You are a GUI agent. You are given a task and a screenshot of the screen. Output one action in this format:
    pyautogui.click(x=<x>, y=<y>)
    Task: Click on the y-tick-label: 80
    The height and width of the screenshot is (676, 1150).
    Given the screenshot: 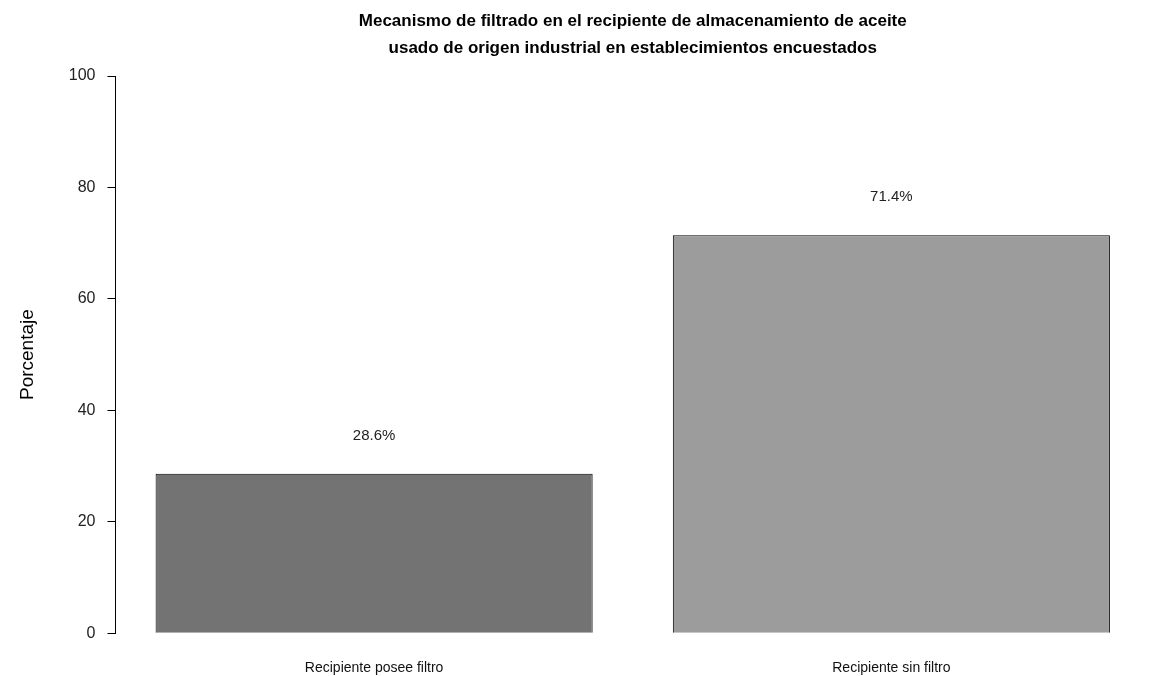 What is the action you would take?
    pyautogui.click(x=86, y=186)
    